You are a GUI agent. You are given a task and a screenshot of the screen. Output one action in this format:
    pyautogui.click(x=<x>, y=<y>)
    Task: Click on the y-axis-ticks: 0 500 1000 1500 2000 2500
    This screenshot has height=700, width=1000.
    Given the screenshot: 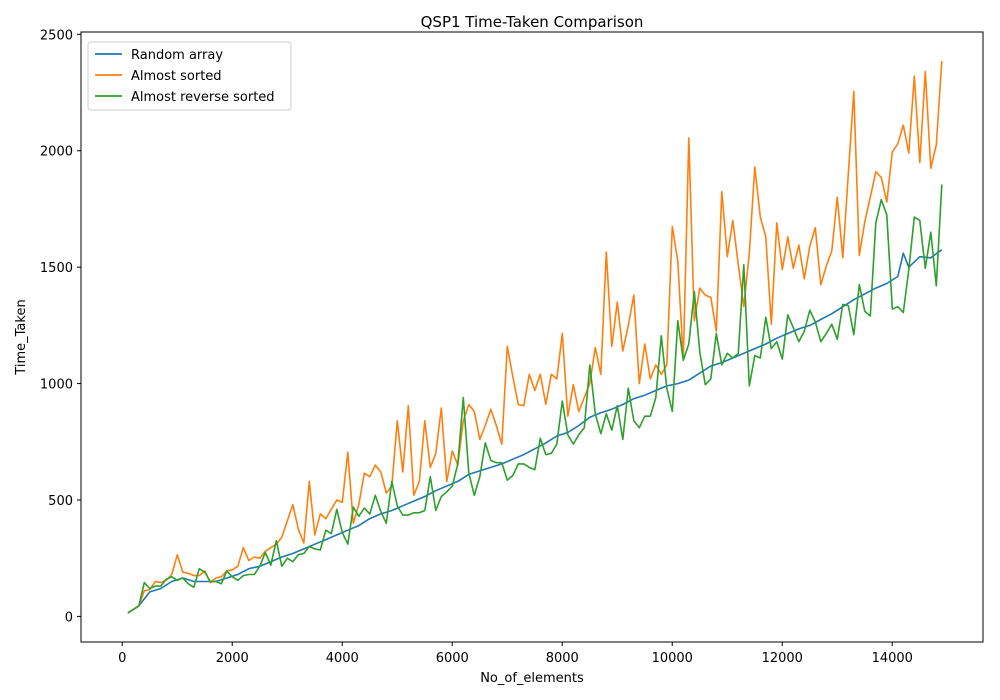 What is the action you would take?
    pyautogui.click(x=60, y=326)
    